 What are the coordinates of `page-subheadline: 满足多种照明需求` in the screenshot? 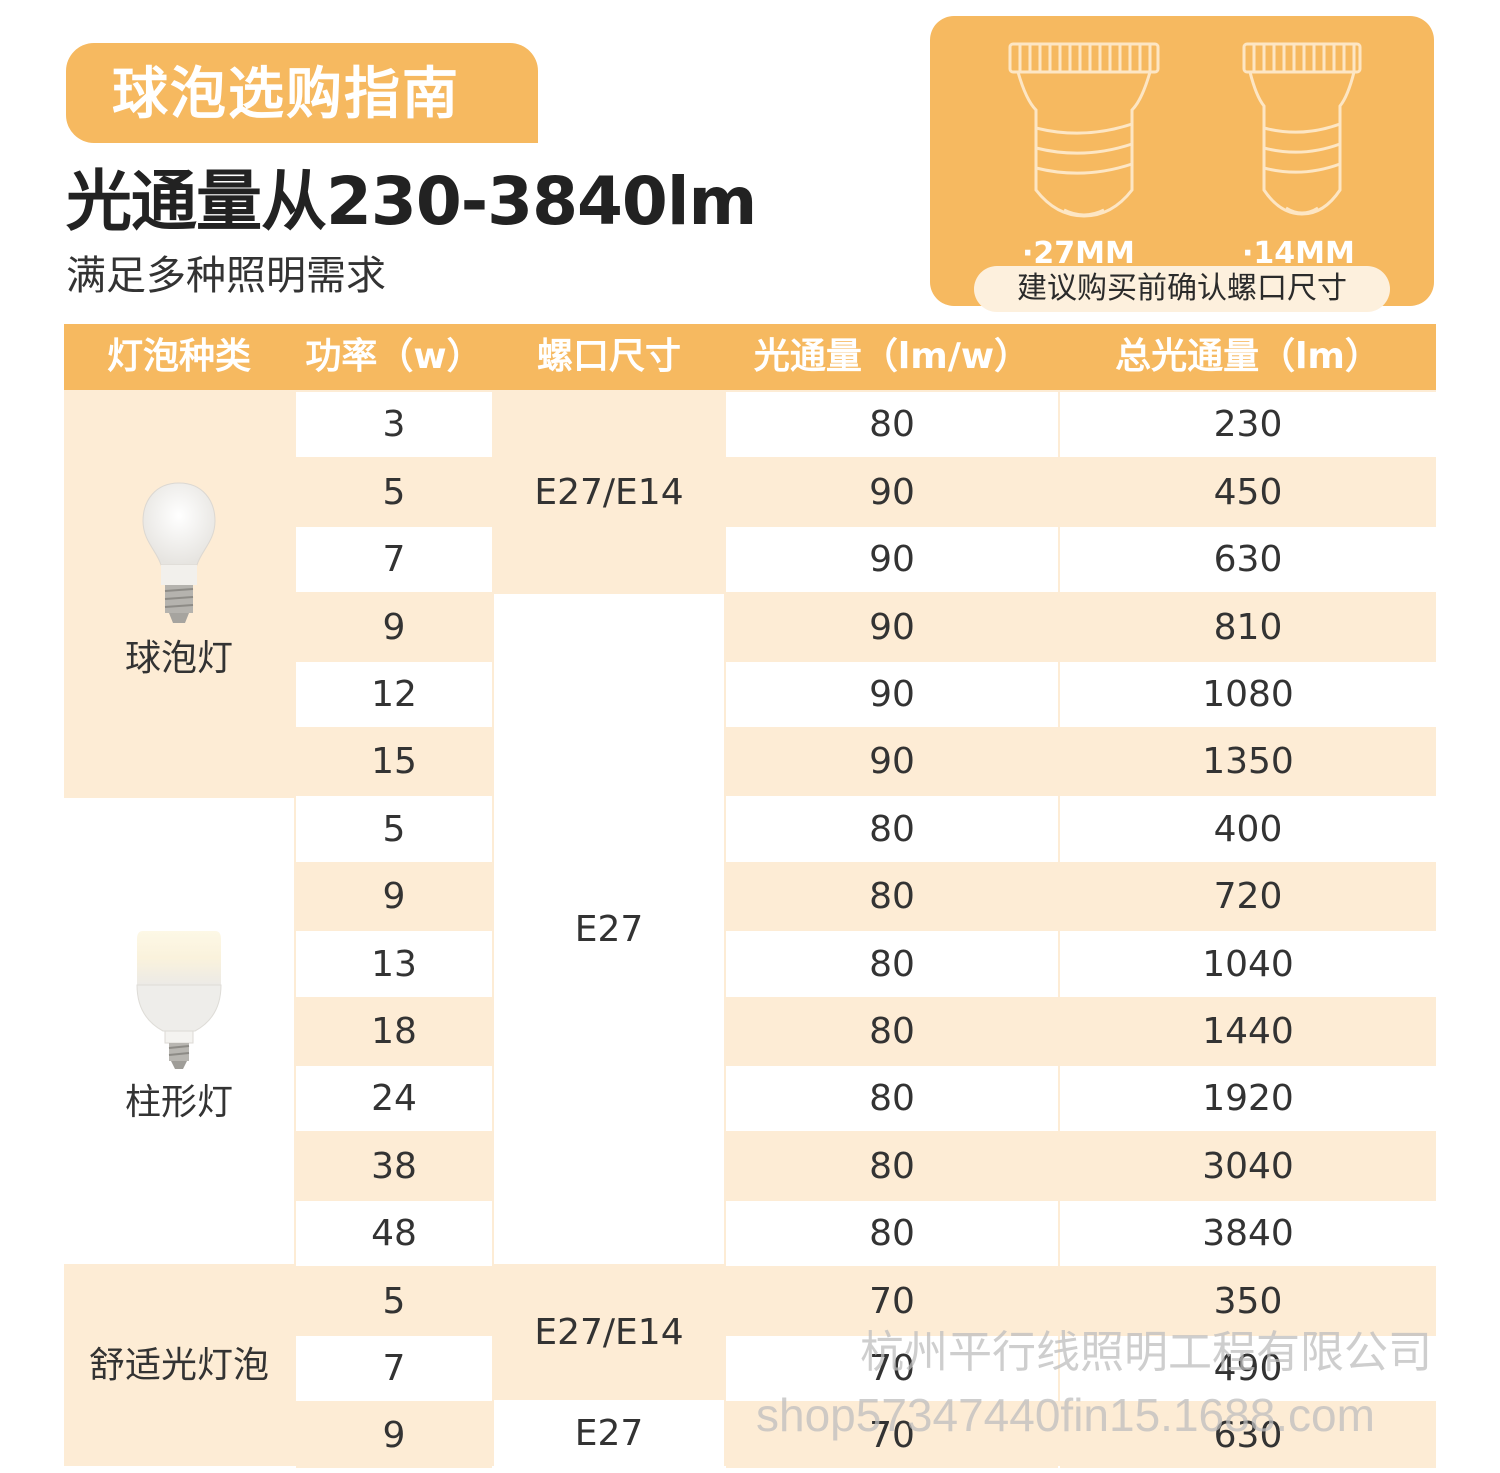 It's located at (226, 276).